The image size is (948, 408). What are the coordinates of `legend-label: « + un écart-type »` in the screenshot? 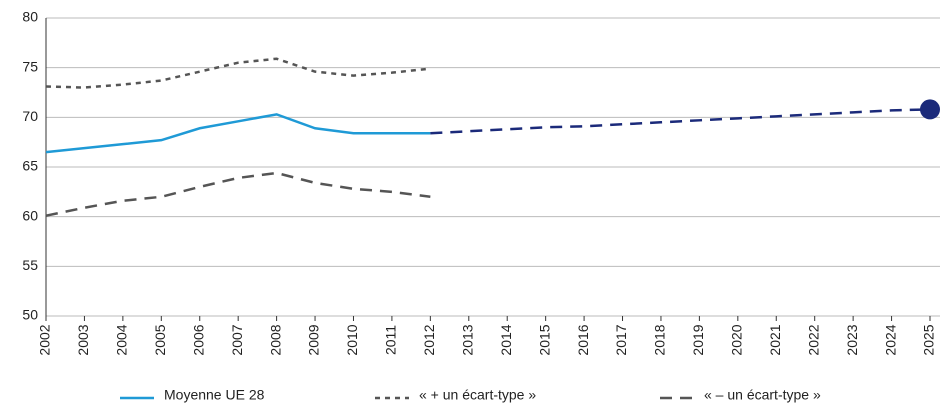 It's located at (477, 395).